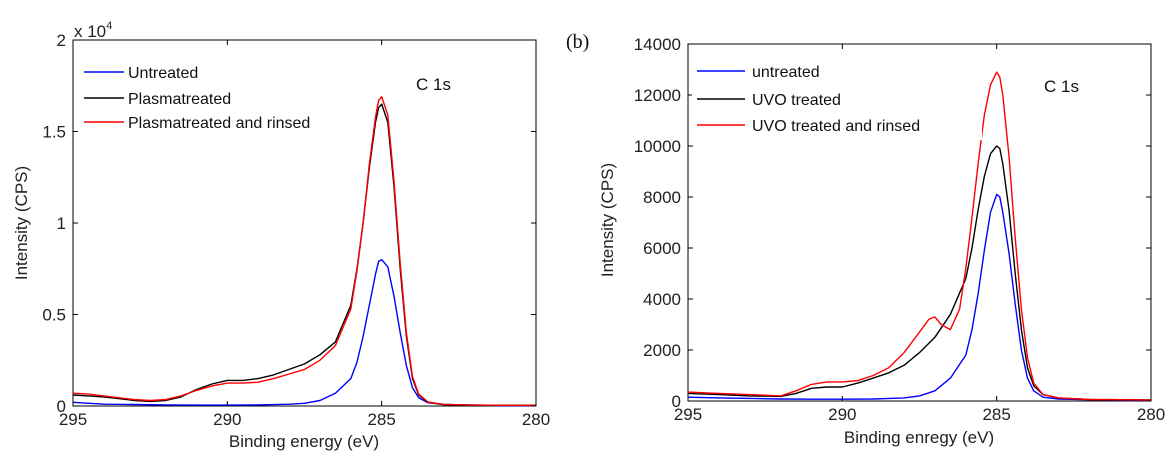  What do you see at coordinates (536, 419) in the screenshot?
I see `chart-a-x-tick-label-280: 280` at bounding box center [536, 419].